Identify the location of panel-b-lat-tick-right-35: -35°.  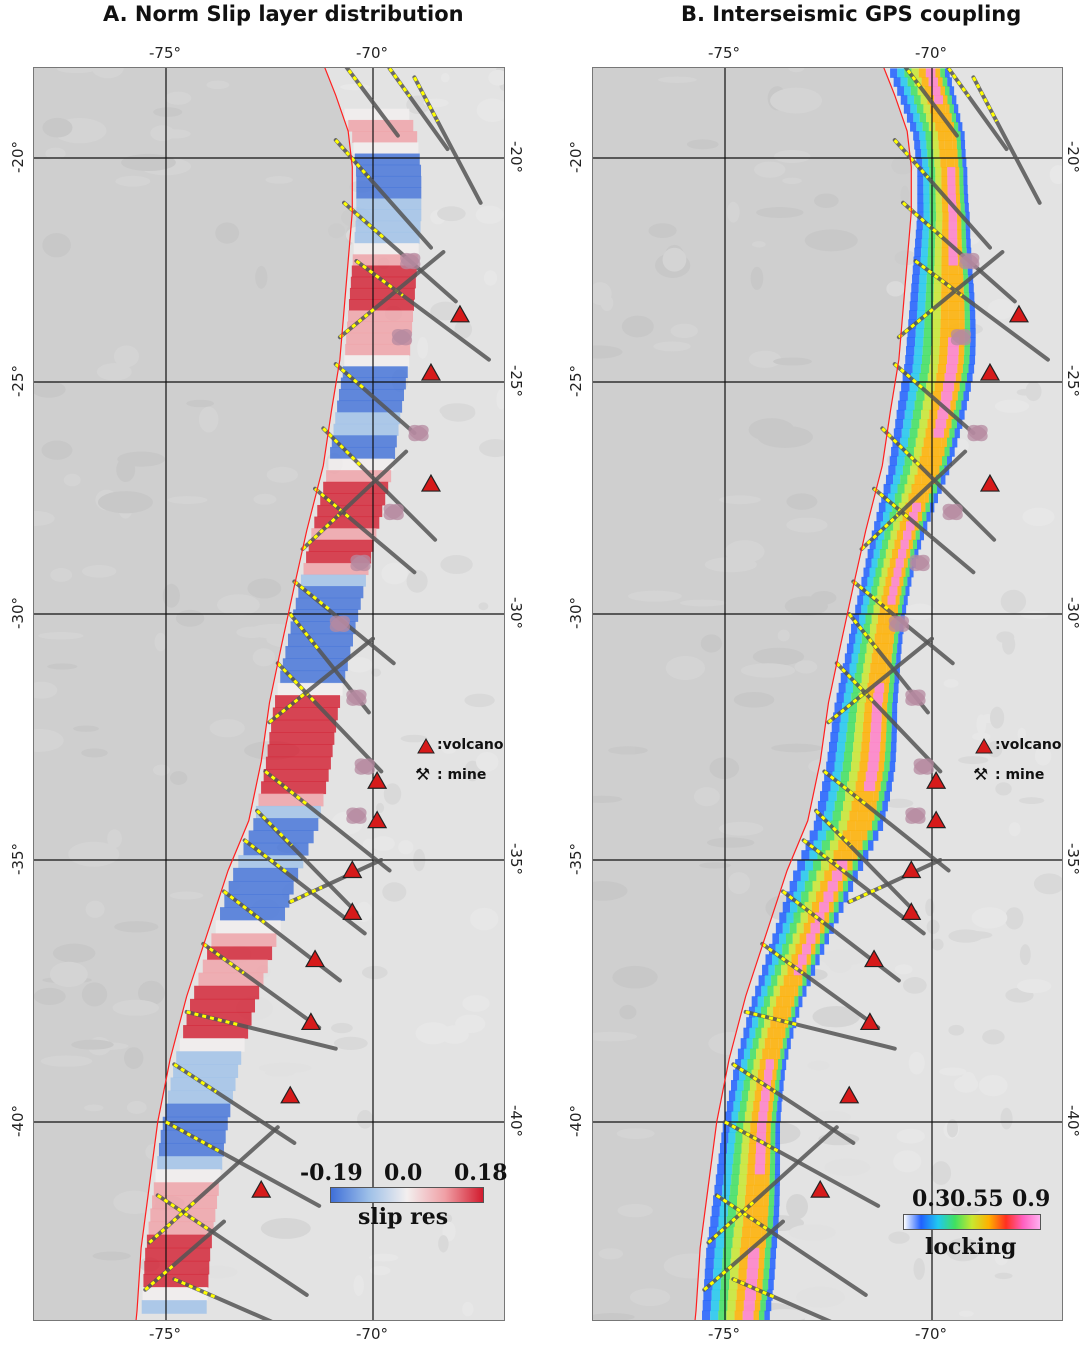
(1073, 859).